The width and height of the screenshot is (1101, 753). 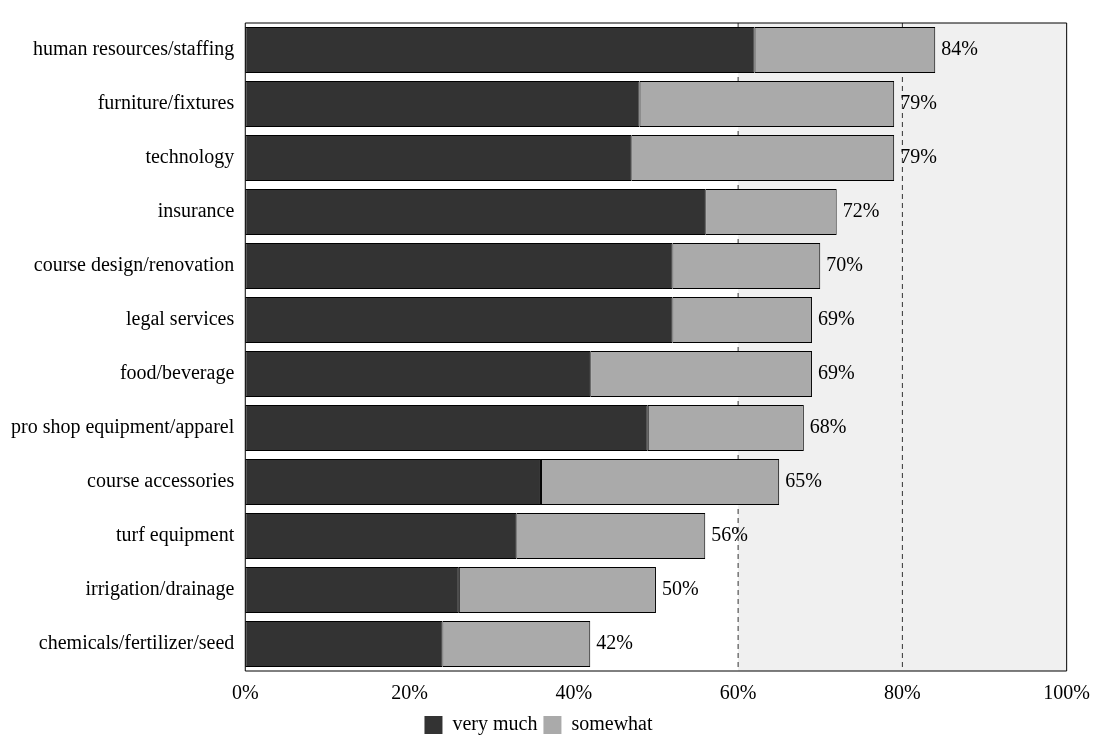 What do you see at coordinates (136, 642) in the screenshot?
I see `y-tick-label: chemicals/fertilizer/seed` at bounding box center [136, 642].